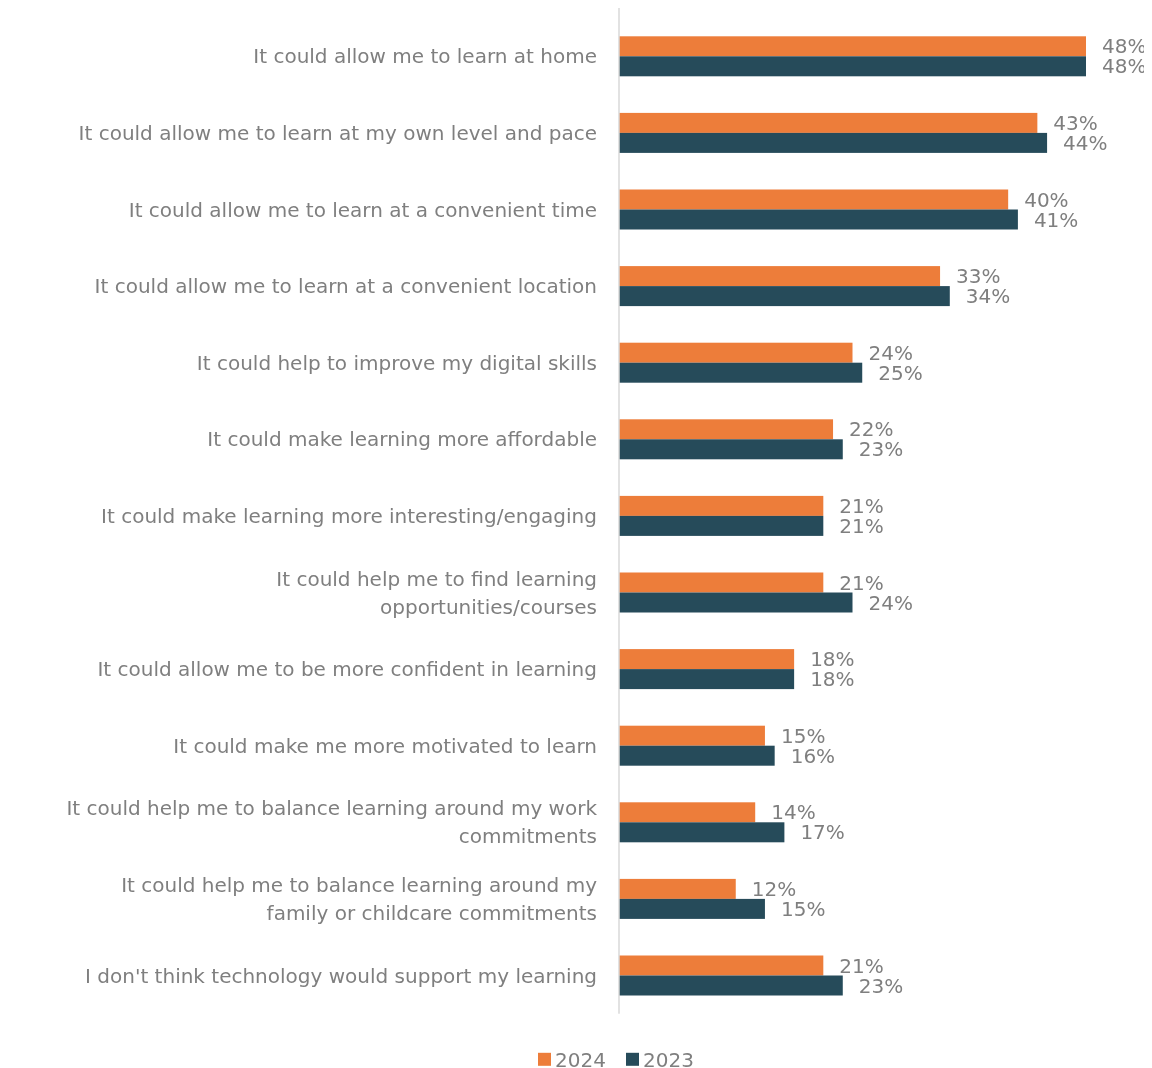 The height and width of the screenshot is (1068, 1152). I want to click on y-tick-label: It could make learning more interesting/engaging, so click(349, 515).